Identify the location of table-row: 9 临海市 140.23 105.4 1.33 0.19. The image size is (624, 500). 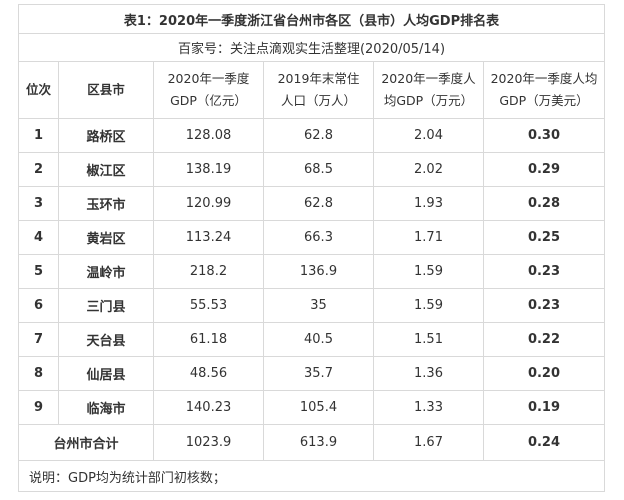
(311, 407).